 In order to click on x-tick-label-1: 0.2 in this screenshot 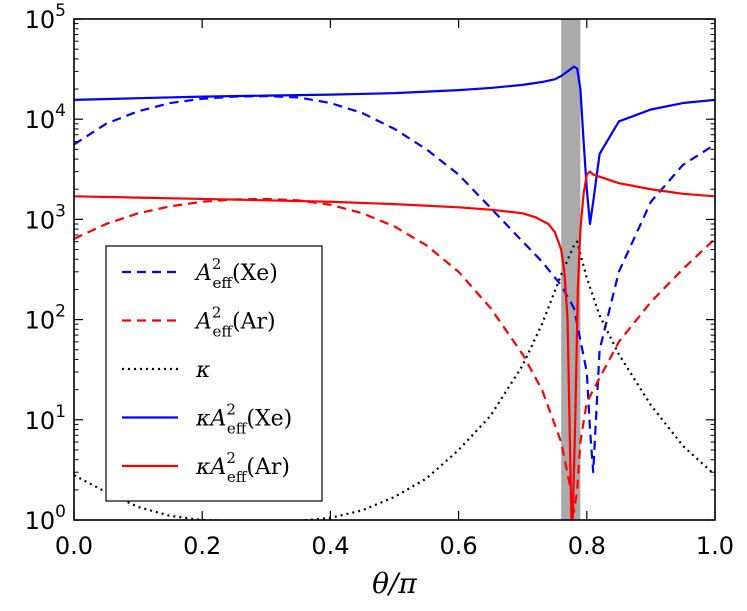, I will do `click(202, 546)`.